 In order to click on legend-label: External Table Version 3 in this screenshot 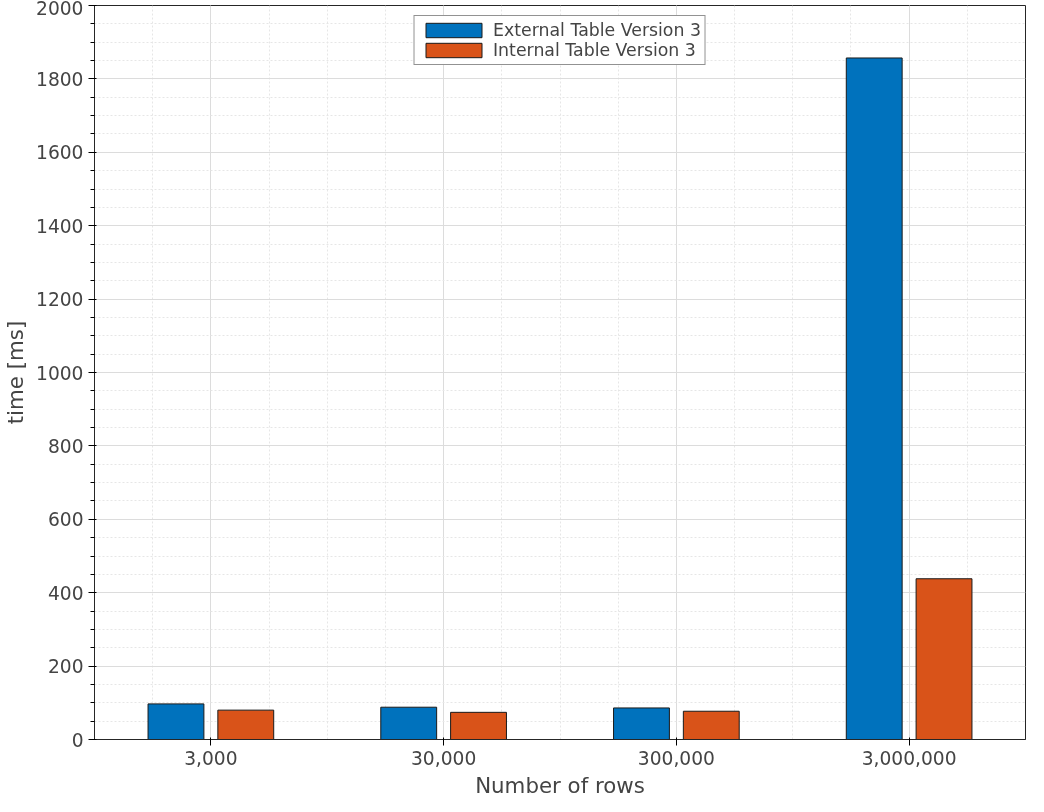, I will do `click(597, 30)`.